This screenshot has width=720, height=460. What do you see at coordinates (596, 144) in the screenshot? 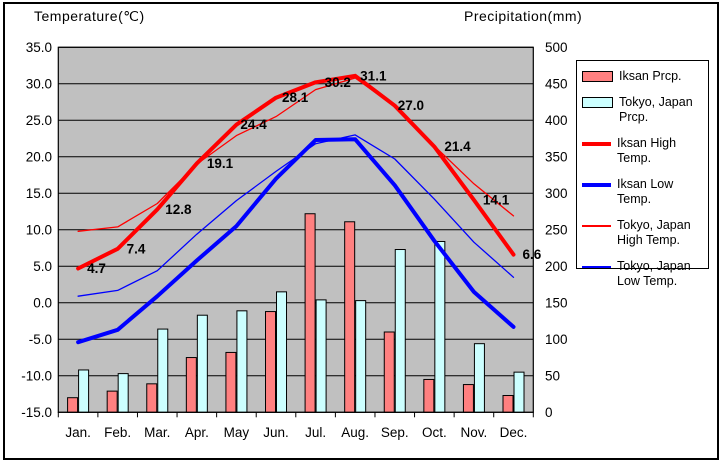
I see `iksan-high-temp-swatch` at bounding box center [596, 144].